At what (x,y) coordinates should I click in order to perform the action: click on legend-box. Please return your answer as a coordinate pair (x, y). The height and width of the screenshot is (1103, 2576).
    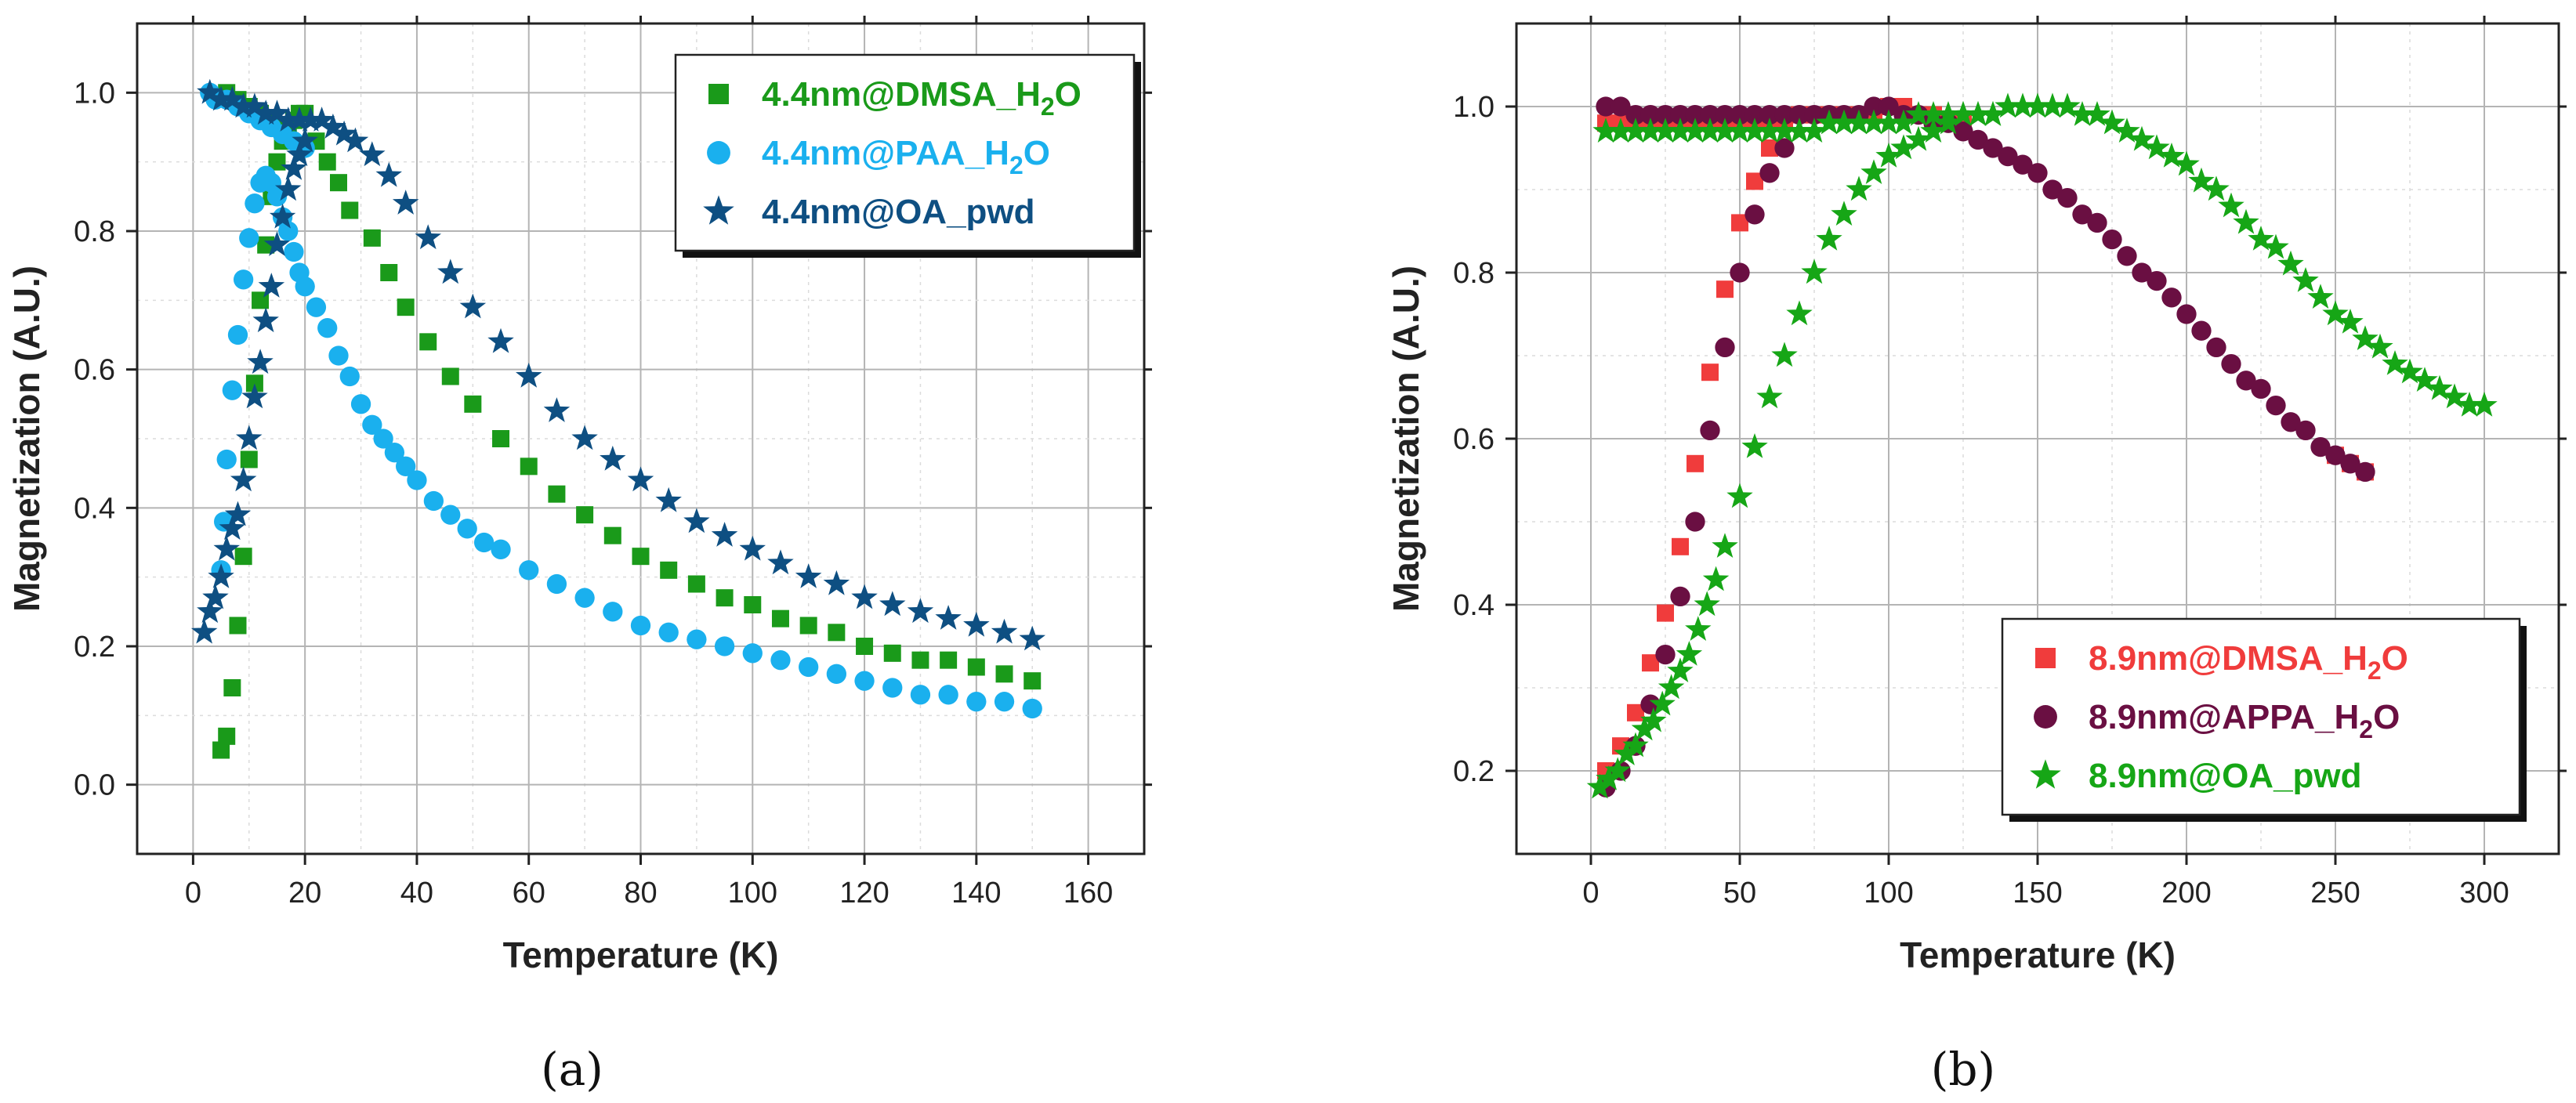
    Looking at the image, I should click on (2261, 716).